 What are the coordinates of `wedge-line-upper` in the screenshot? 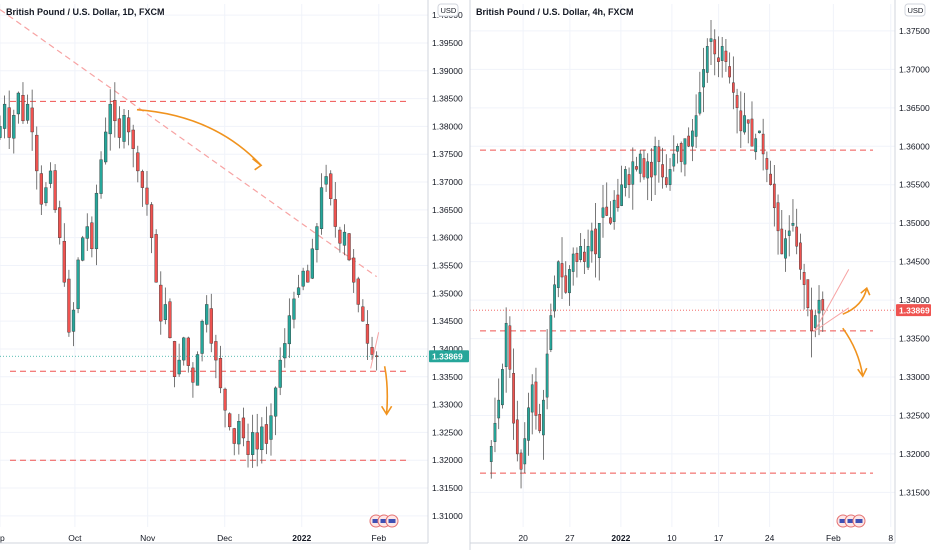 It's located at (832, 300).